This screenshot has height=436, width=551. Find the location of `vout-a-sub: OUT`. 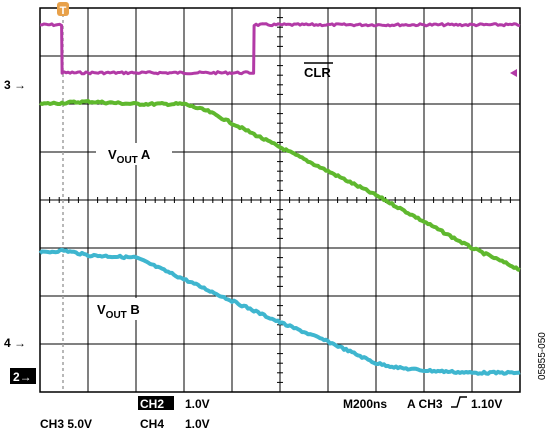

vout-a-sub: OUT is located at coordinates (127, 160).